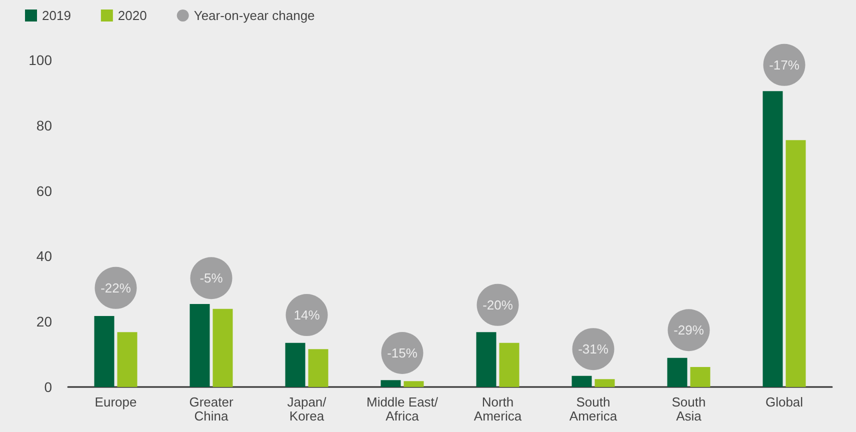 This screenshot has width=856, height=432. I want to click on x-tick-label: Europe, so click(115, 402).